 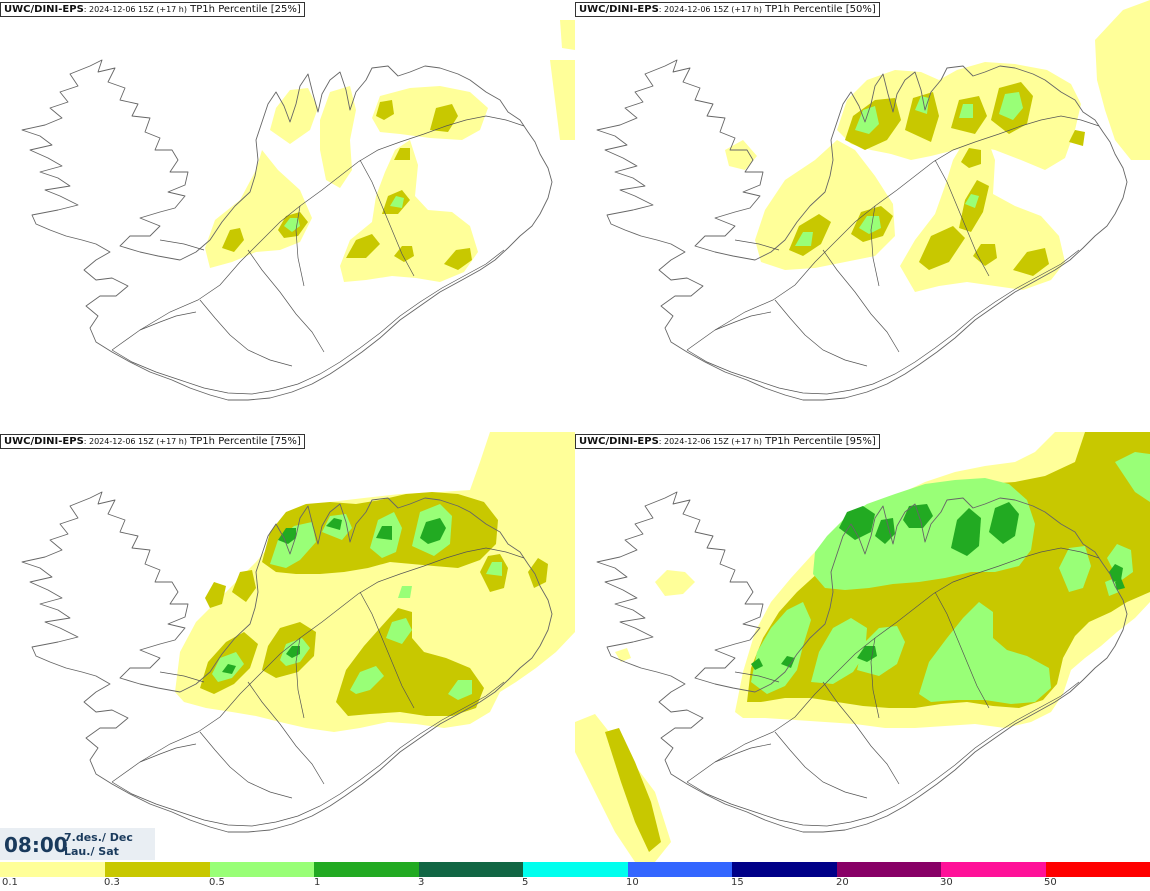 I want to click on legend-label: 20, so click(x=842, y=882).